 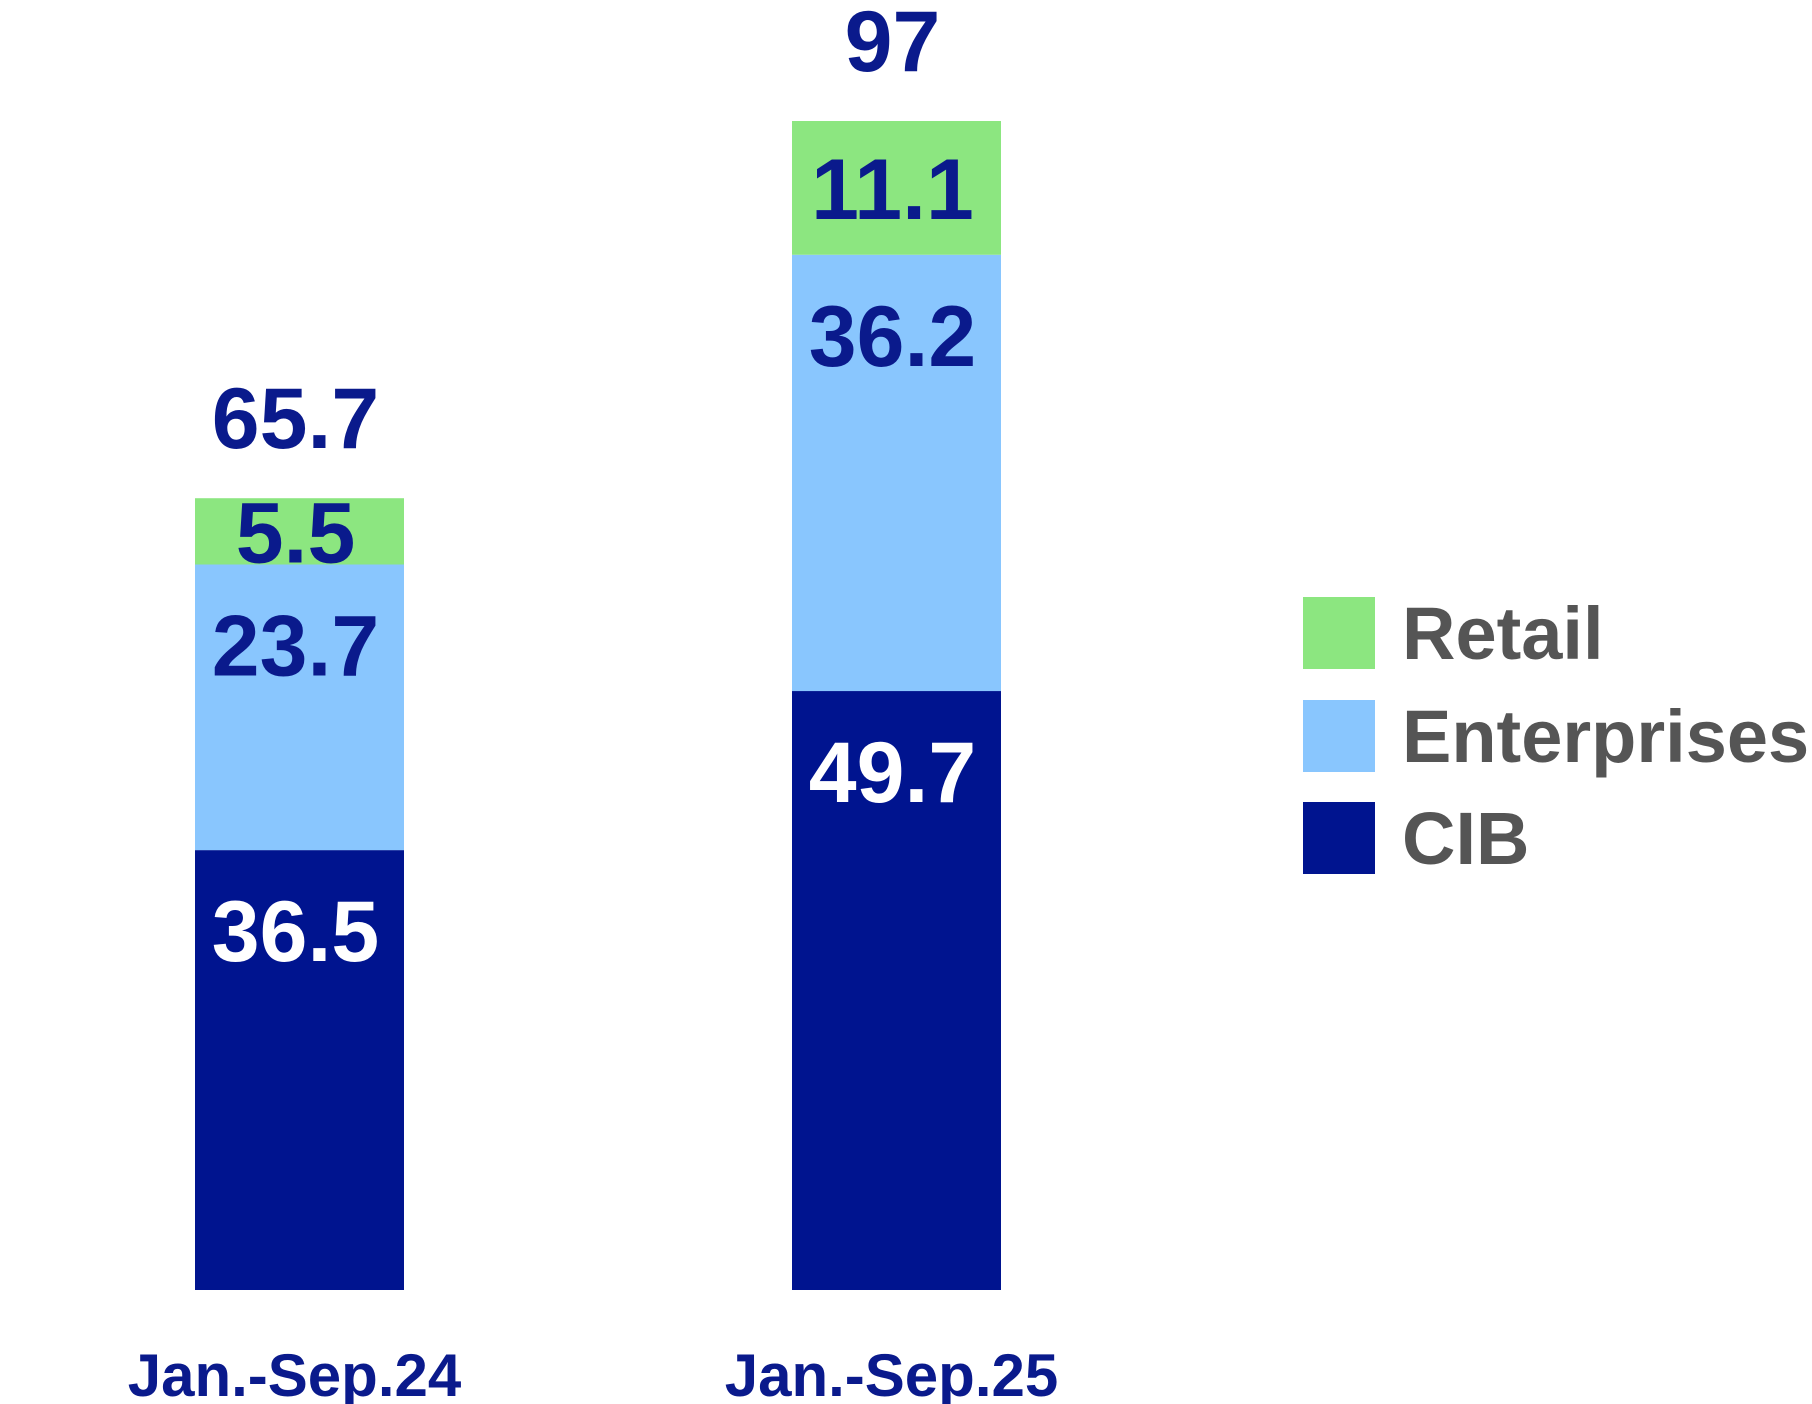 What do you see at coordinates (892, 773) in the screenshot?
I see `segment-label: 49.7` at bounding box center [892, 773].